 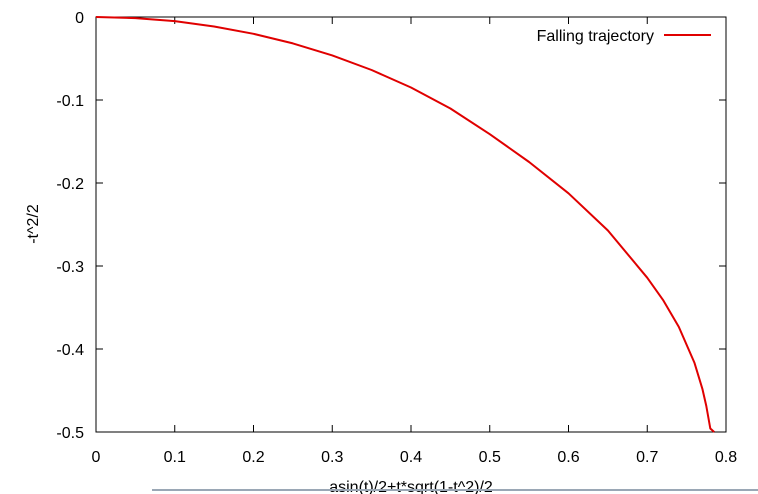 What do you see at coordinates (490, 457) in the screenshot?
I see `x-tick-label: 0.5` at bounding box center [490, 457].